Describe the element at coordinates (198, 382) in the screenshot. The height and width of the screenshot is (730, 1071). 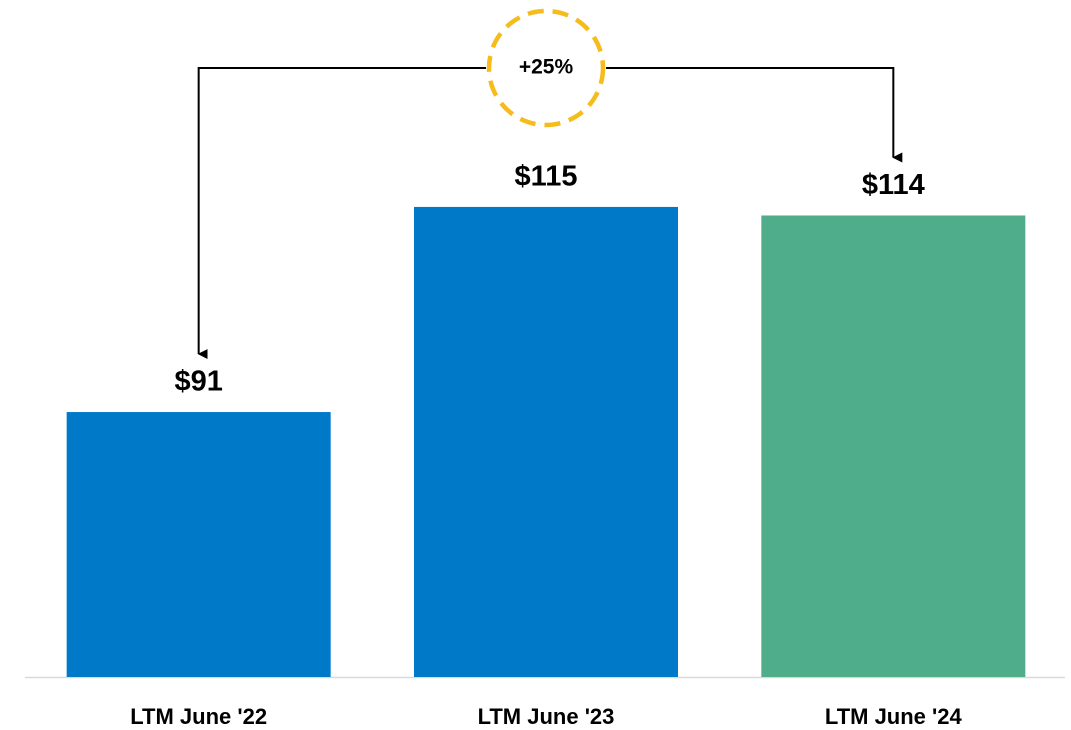
I see `value-label: $91` at that location.